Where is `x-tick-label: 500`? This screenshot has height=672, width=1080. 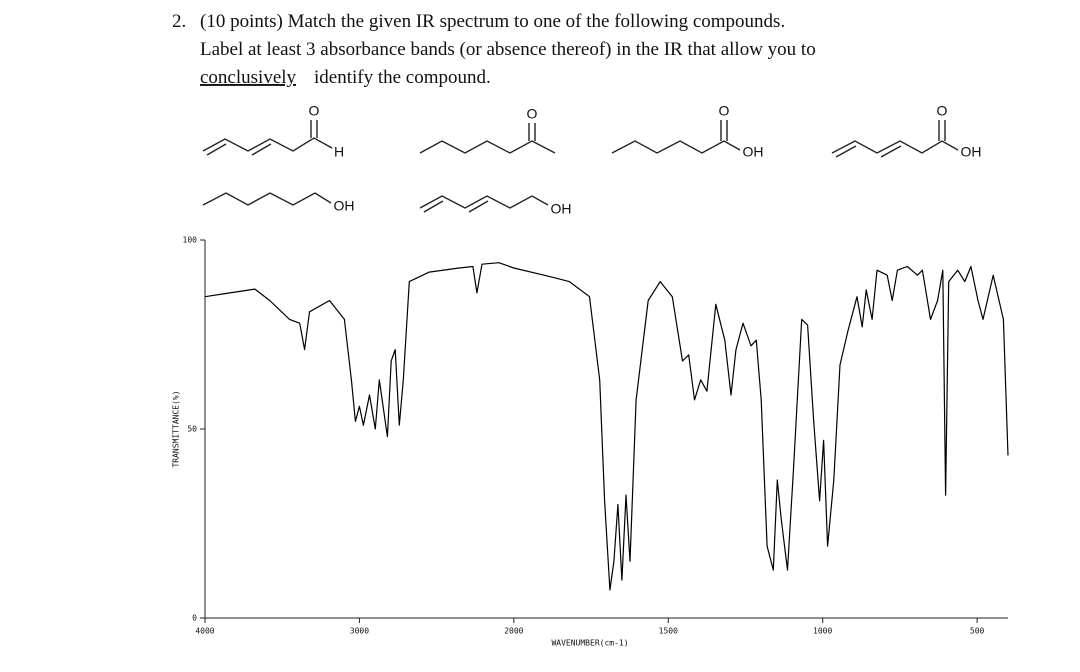 x-tick-label: 500 is located at coordinates (977, 631).